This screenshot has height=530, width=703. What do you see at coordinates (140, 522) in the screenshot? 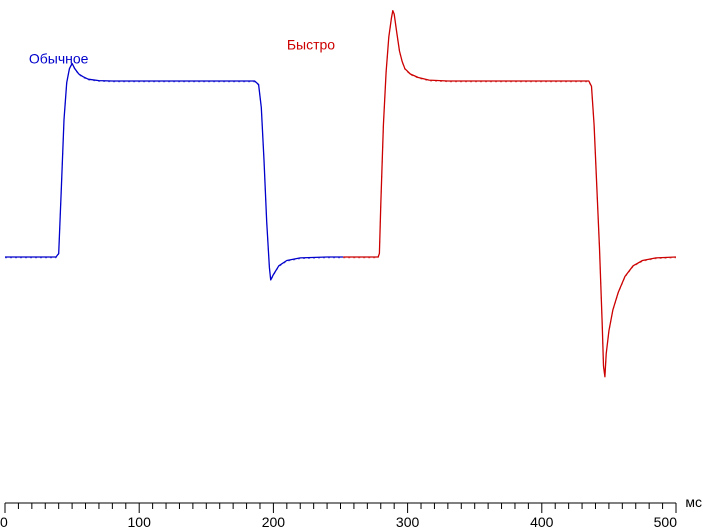
I see `x-tick-label: 100` at bounding box center [140, 522].